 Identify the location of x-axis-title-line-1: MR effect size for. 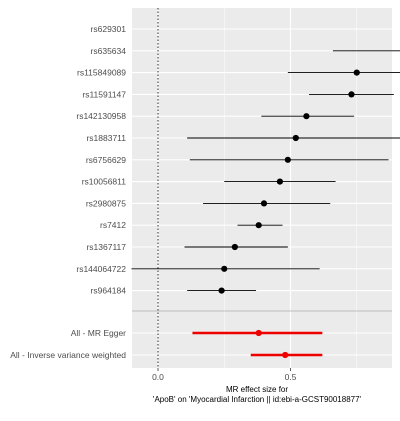
(257, 389).